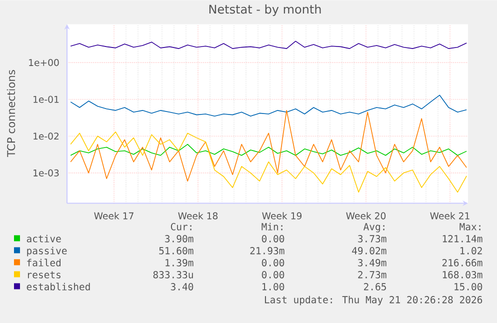 The width and height of the screenshot is (497, 323). What do you see at coordinates (468, 286) in the screenshot?
I see `text: 15.00` at bounding box center [468, 286].